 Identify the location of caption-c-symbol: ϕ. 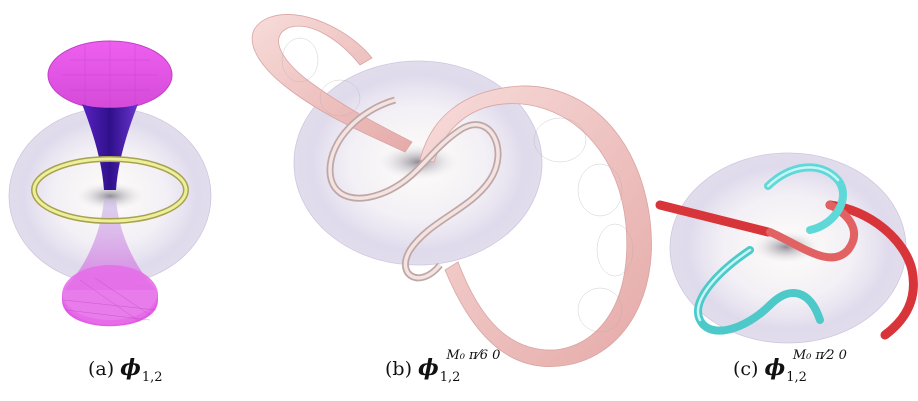
(775, 368).